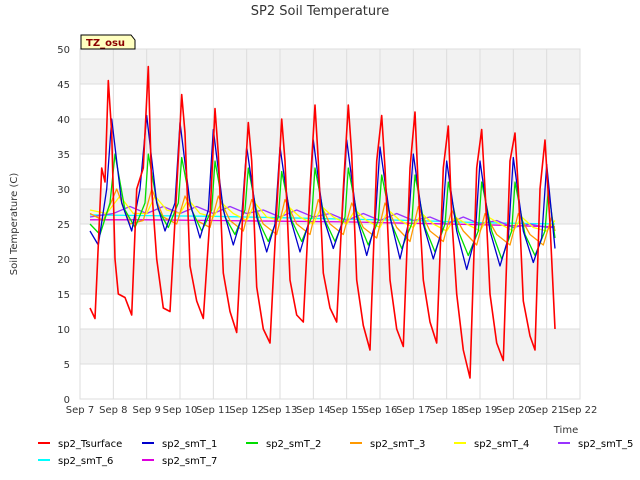  Describe the element at coordinates (501, 444) in the screenshot. I see `legend-label: sp2_smT_4` at that location.